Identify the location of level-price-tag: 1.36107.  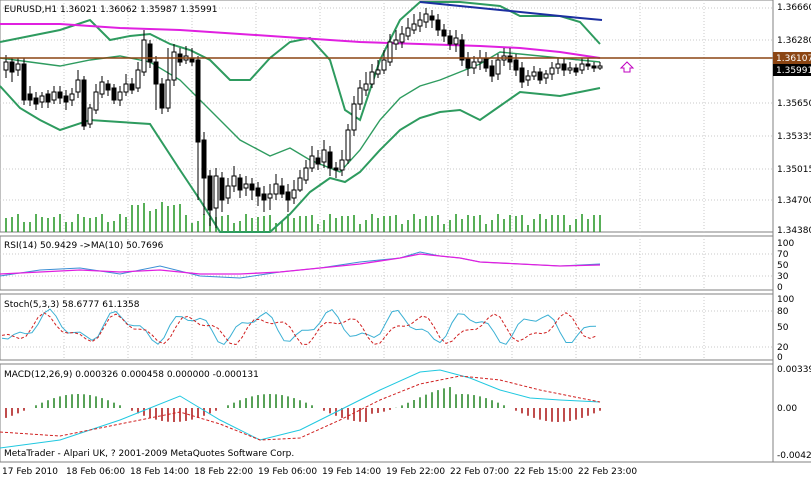
(792, 58).